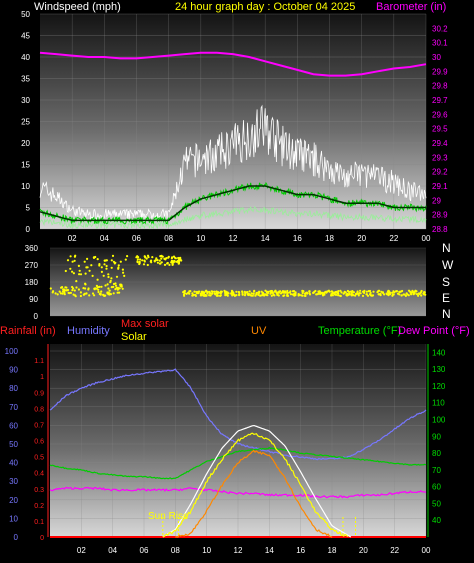 This screenshot has height=563, width=474. Describe the element at coordinates (13, 407) in the screenshot. I see `humidity-tick-label: 70` at that location.